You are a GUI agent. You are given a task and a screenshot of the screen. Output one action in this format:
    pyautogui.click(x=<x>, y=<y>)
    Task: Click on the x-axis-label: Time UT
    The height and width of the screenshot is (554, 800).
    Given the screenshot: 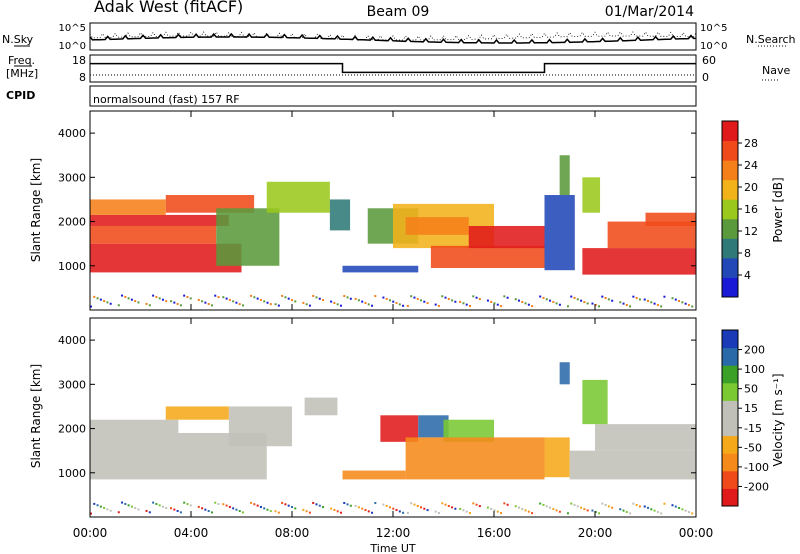 What is the action you would take?
    pyautogui.click(x=392, y=548)
    